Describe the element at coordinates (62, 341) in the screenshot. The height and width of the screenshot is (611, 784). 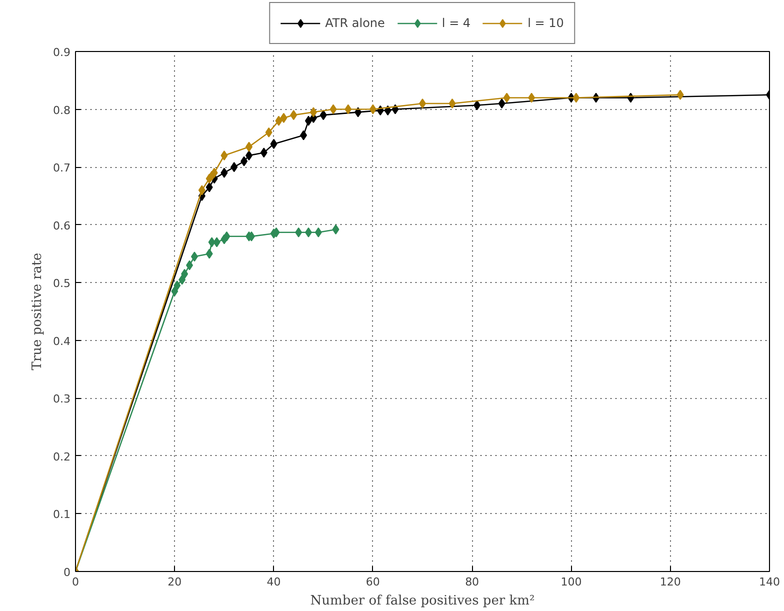
I see `y-tick-label: 0.4` at that location.